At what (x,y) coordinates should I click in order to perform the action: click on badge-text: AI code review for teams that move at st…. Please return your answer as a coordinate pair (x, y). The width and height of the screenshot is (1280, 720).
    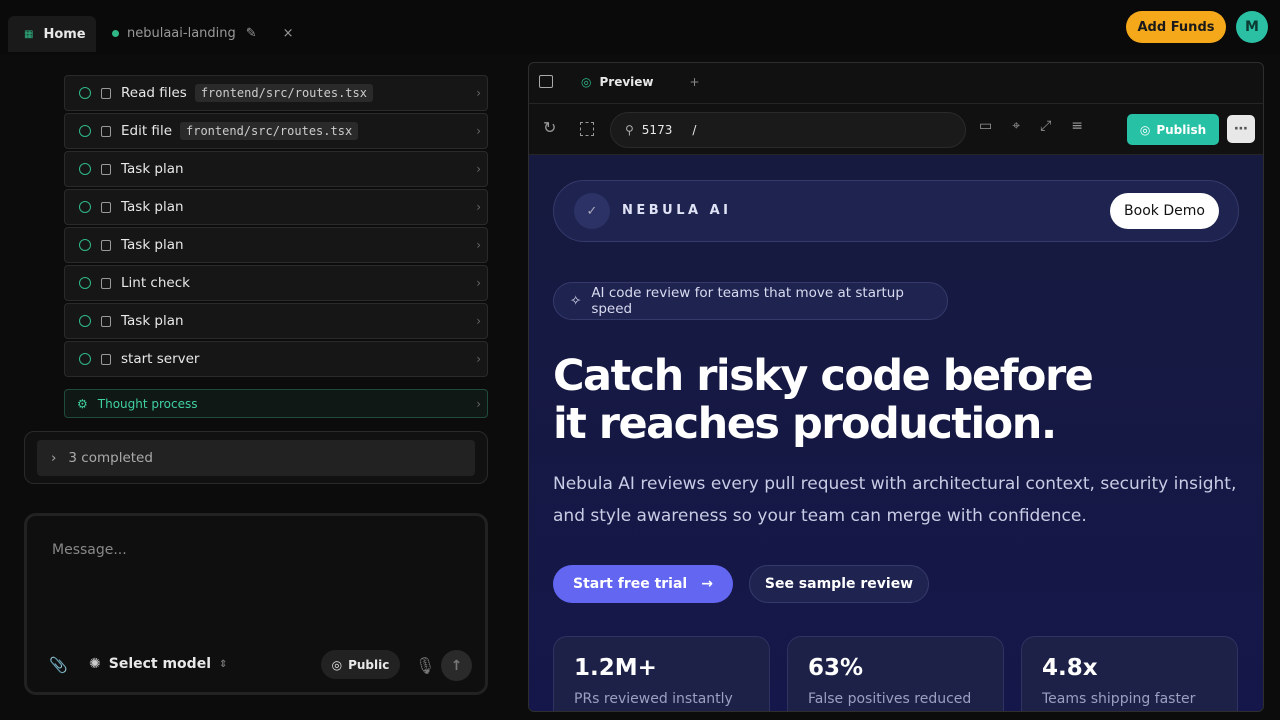
    Looking at the image, I should click on (747, 301).